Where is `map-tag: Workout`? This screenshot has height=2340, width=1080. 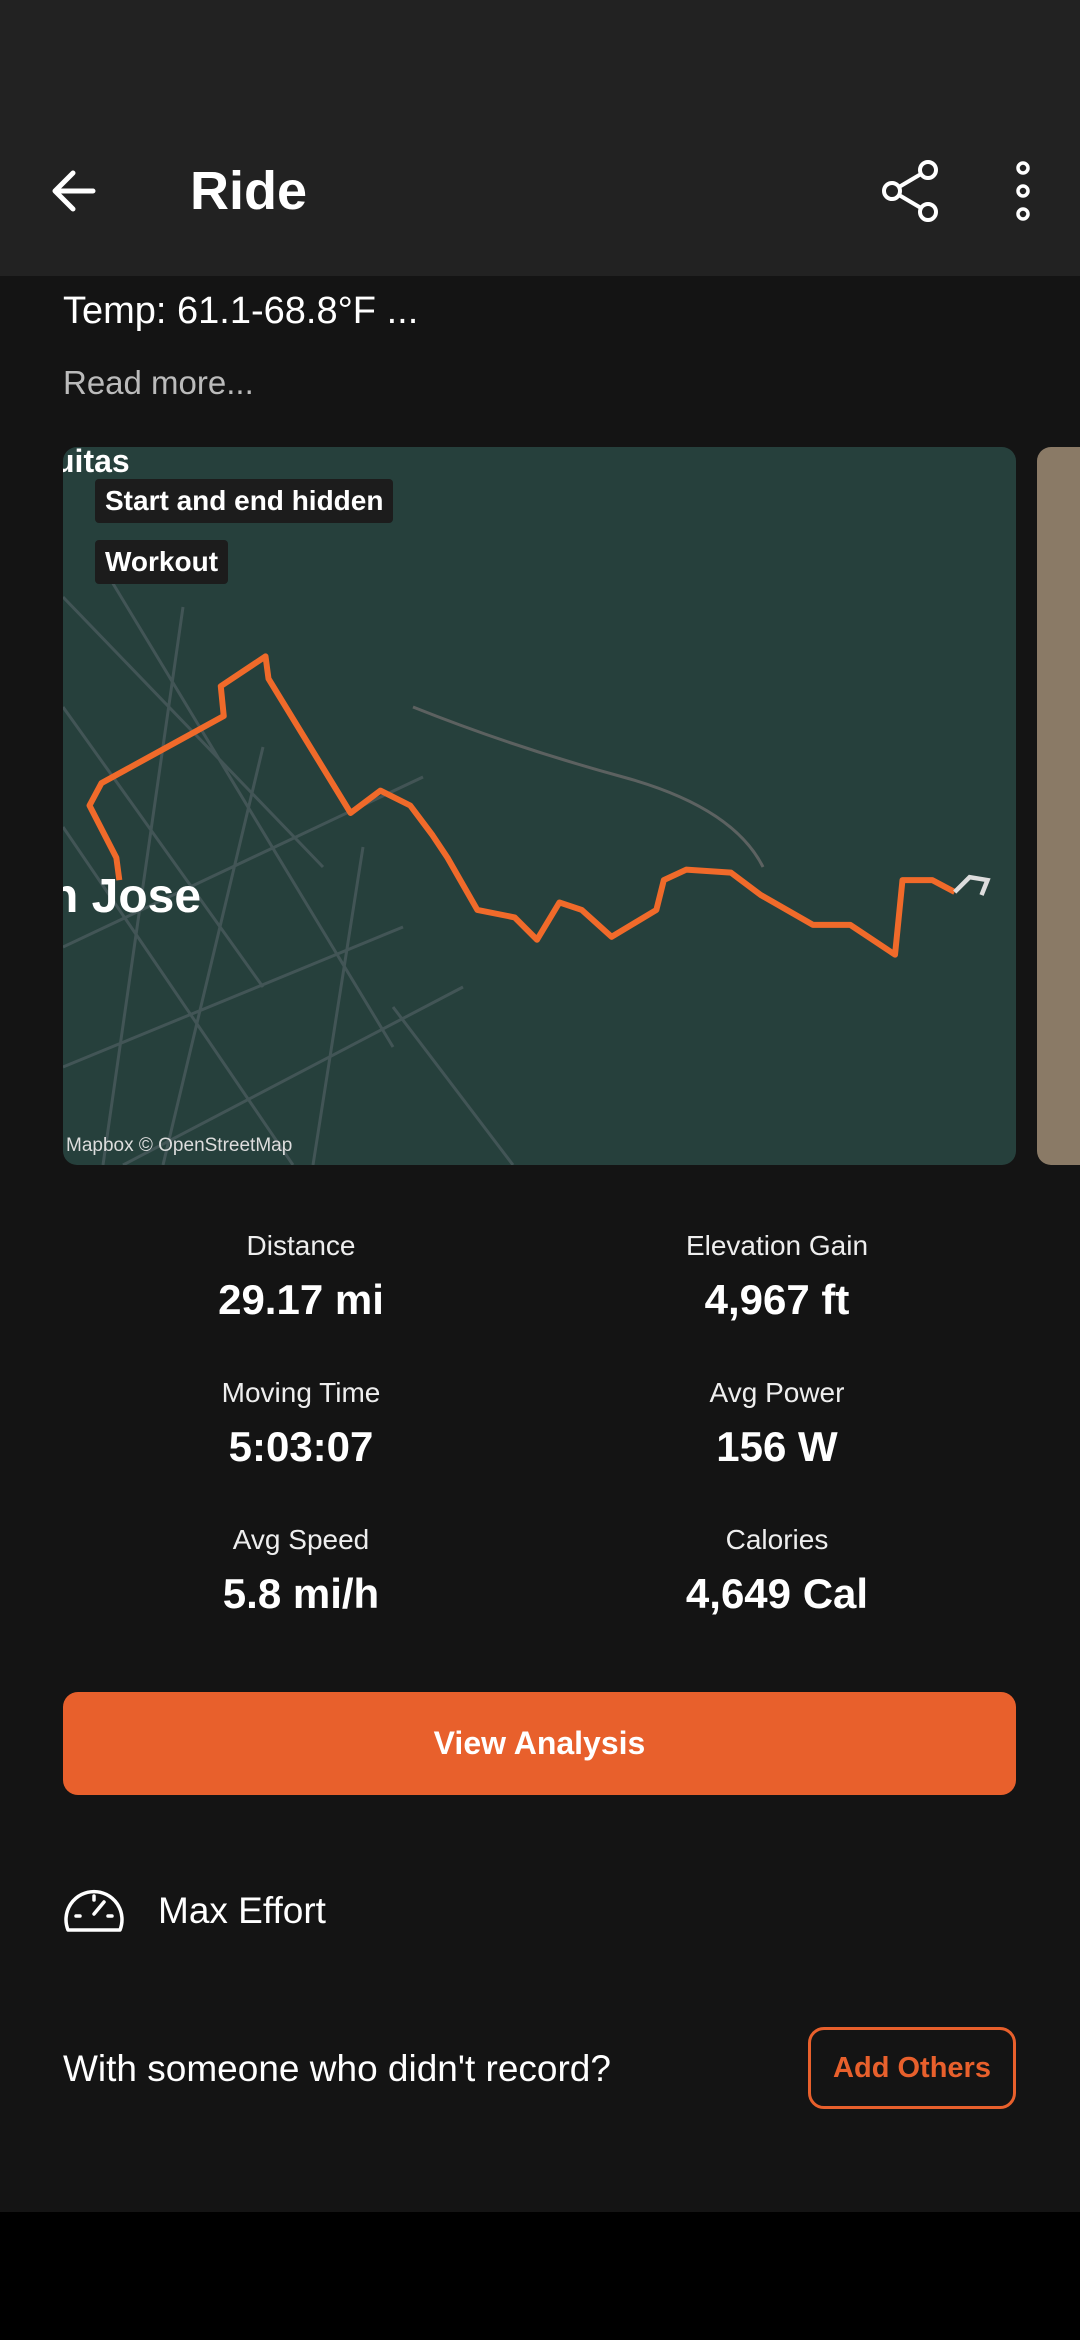
map-tag: Workout is located at coordinates (162, 562).